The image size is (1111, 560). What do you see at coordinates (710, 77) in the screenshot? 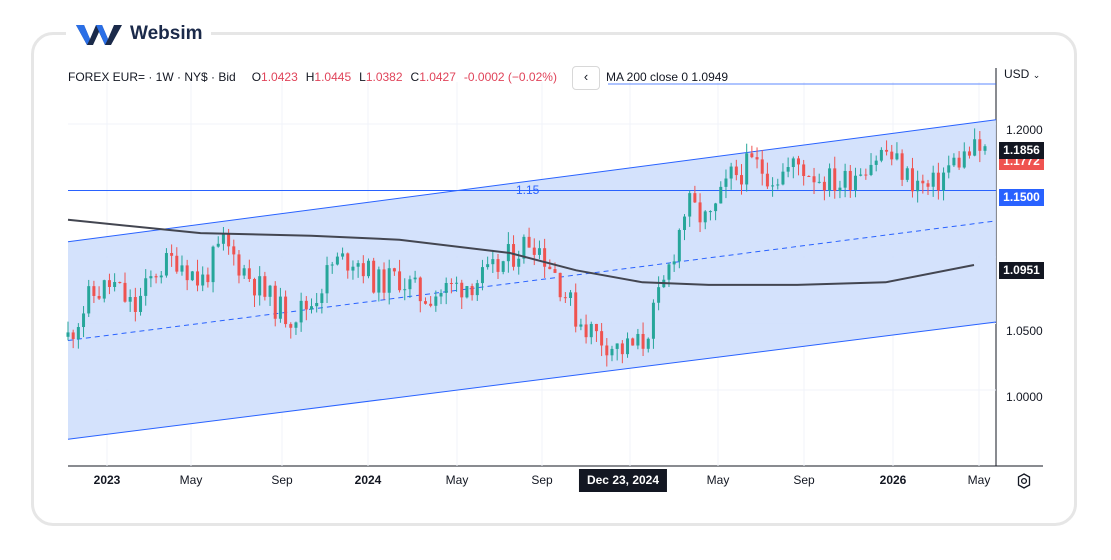
I see `ma-value: 1.0949` at bounding box center [710, 77].